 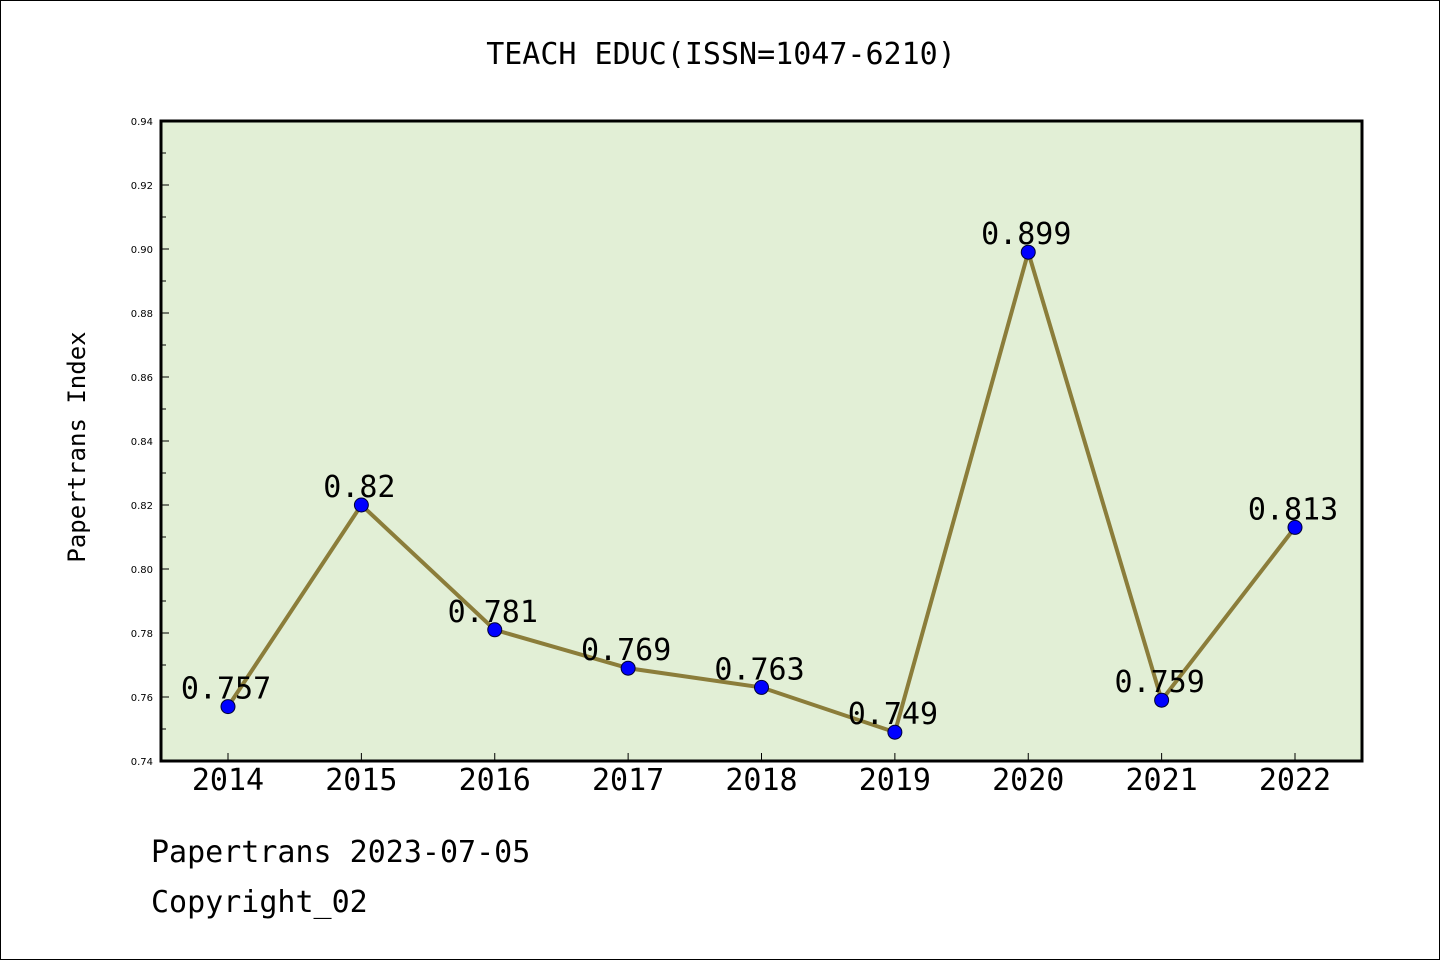 What do you see at coordinates (626, 650) in the screenshot?
I see `data-label: 0.769` at bounding box center [626, 650].